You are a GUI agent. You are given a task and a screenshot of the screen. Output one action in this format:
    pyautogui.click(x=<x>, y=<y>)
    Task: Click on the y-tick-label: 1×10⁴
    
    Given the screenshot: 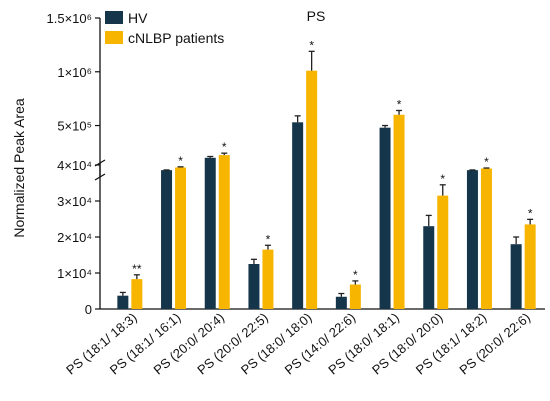 What is the action you would take?
    pyautogui.click(x=74, y=273)
    